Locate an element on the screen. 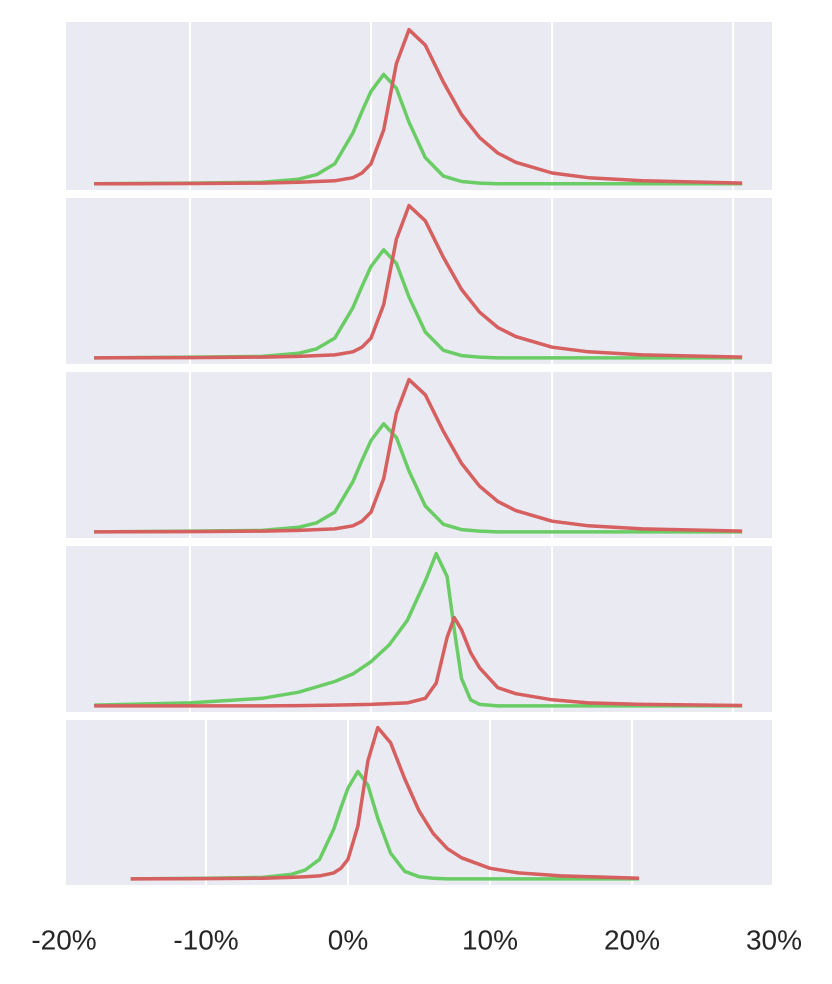  x-tick-label: -20% is located at coordinates (63, 939).